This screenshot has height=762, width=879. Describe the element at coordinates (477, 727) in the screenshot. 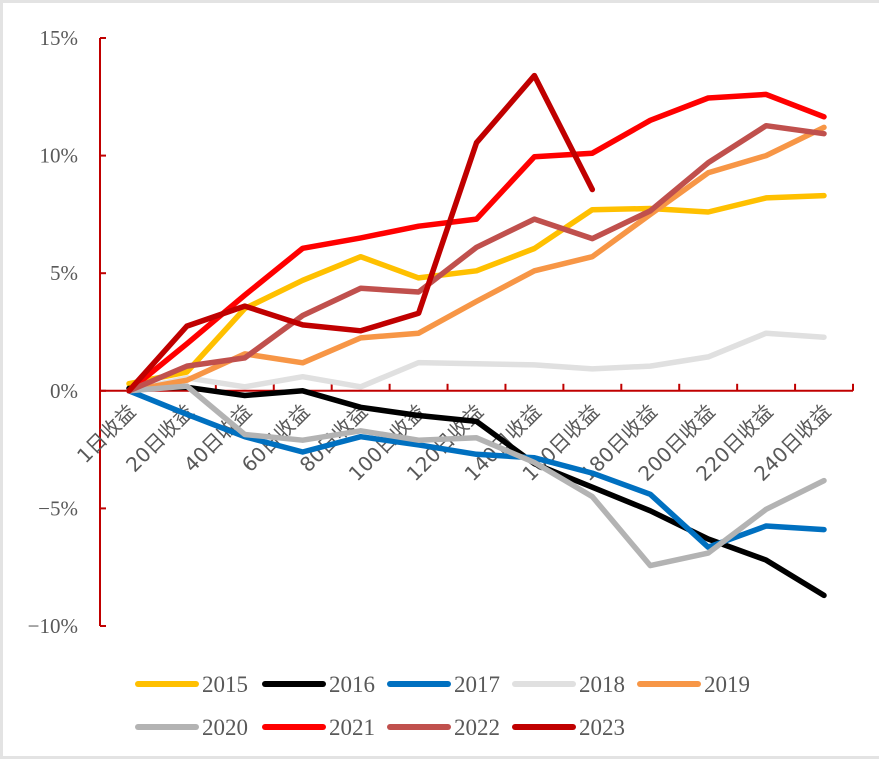

I see `legend-label: 2022` at that location.